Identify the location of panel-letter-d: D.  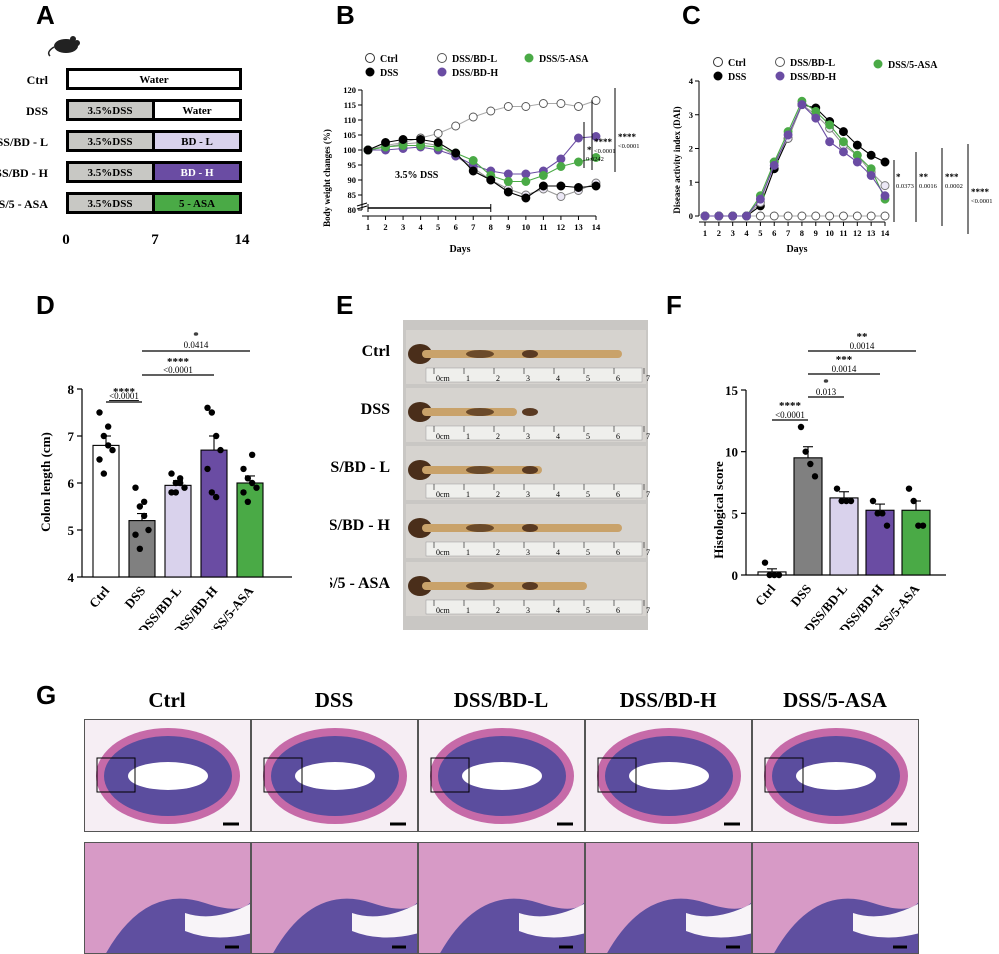
(45, 305).